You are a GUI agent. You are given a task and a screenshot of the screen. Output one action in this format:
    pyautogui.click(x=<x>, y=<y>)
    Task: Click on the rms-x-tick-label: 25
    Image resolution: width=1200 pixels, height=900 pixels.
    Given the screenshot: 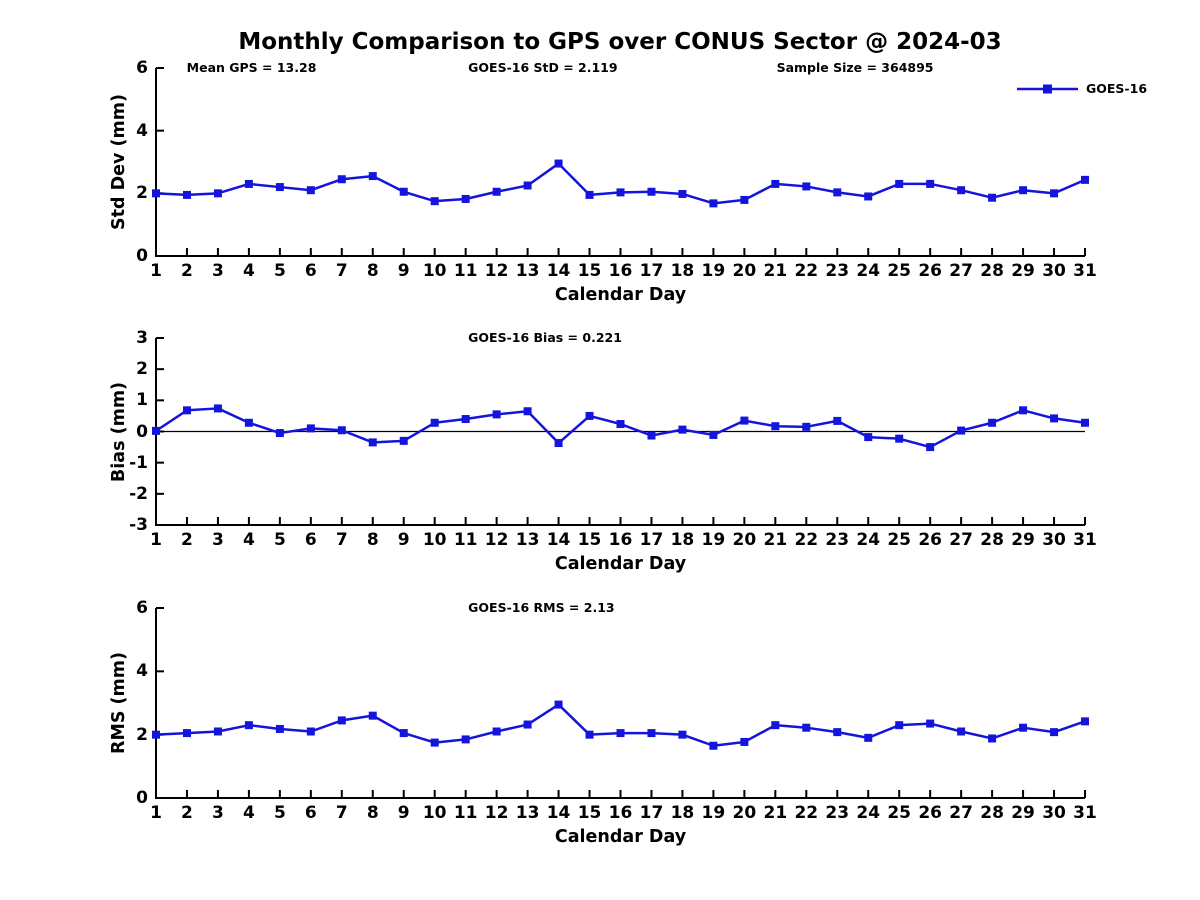 What is the action you would take?
    pyautogui.click(x=899, y=813)
    